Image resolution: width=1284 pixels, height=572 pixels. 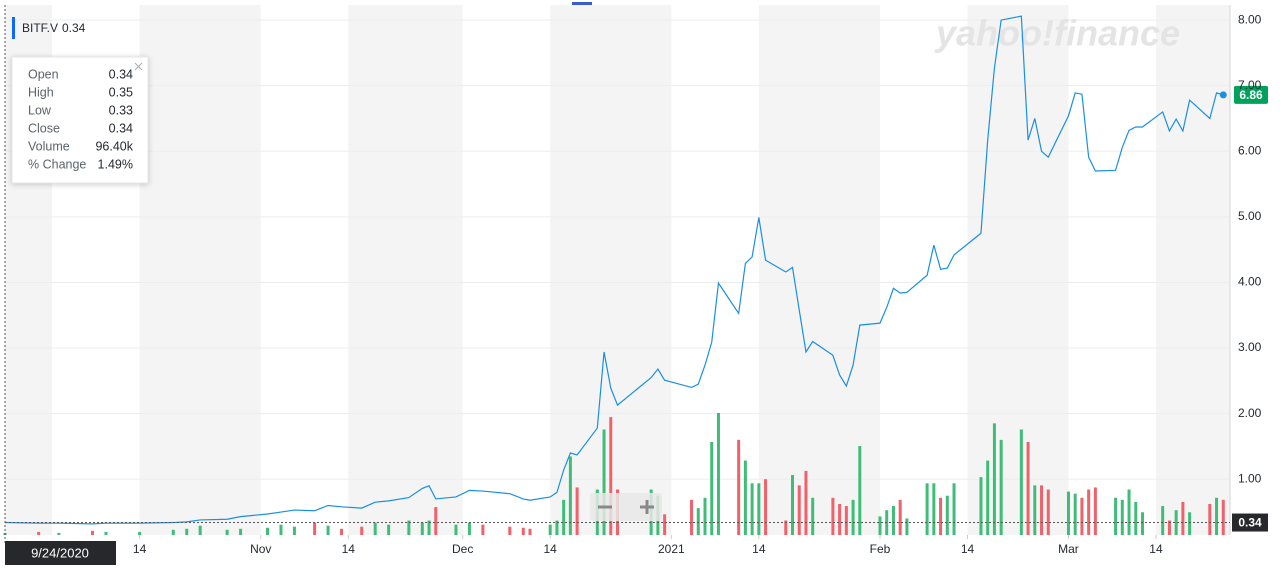 I want to click on crosshair-value-box, so click(x=1250, y=522).